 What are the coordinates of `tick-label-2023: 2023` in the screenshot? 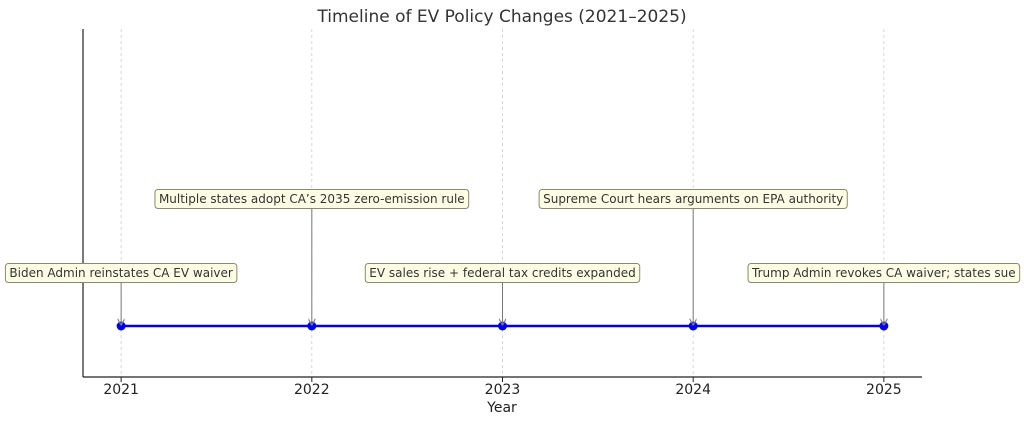 It's located at (503, 390).